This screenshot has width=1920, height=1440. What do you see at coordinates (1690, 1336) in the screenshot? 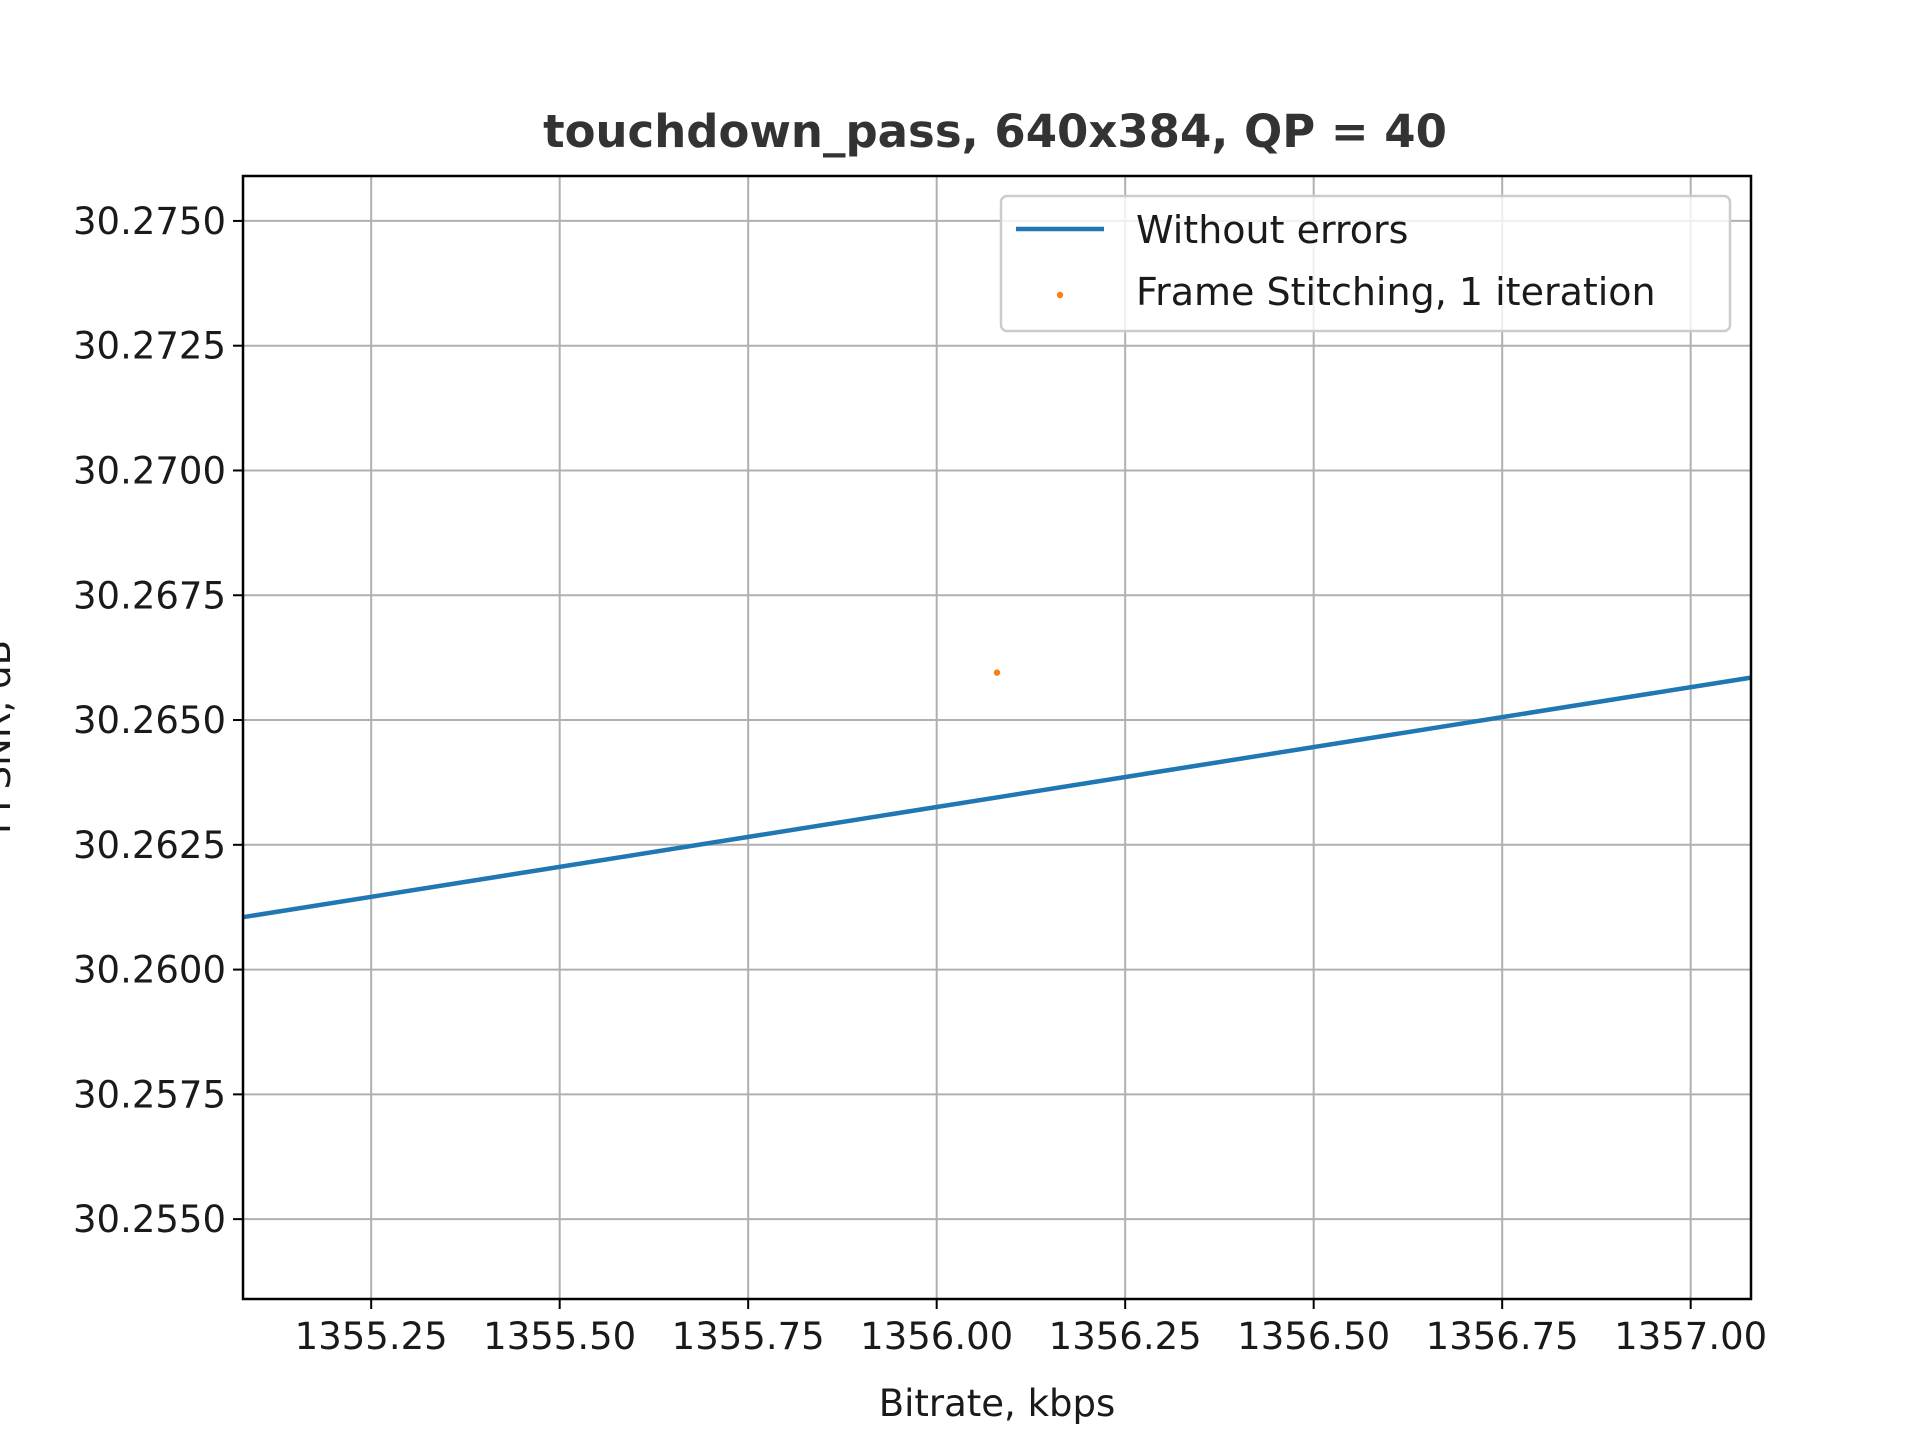
I see `x-tick-label: 1357.00` at bounding box center [1690, 1336].